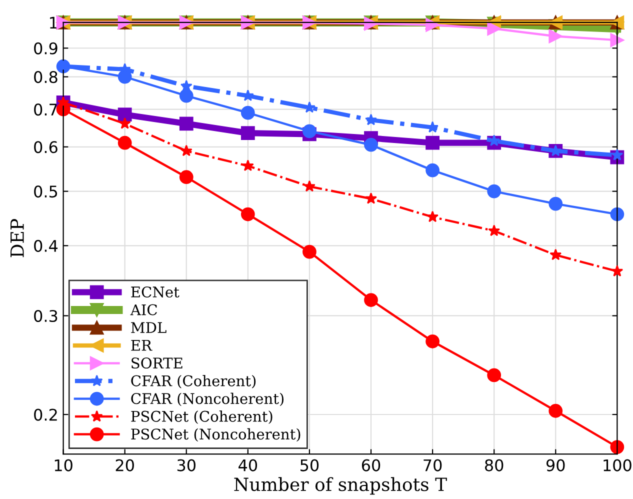 The height and width of the screenshot is (499, 633). What do you see at coordinates (148, 327) in the screenshot?
I see `legend-label: MDL` at bounding box center [148, 327].